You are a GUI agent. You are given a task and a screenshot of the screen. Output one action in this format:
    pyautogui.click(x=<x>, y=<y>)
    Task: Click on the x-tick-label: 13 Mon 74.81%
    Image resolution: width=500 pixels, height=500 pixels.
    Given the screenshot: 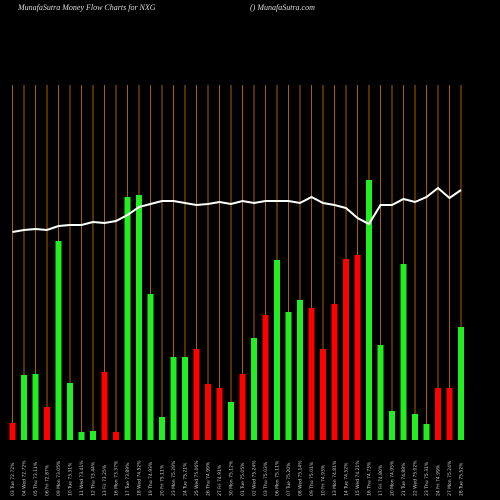 What is the action you would take?
    pyautogui.click(x=335, y=478)
    